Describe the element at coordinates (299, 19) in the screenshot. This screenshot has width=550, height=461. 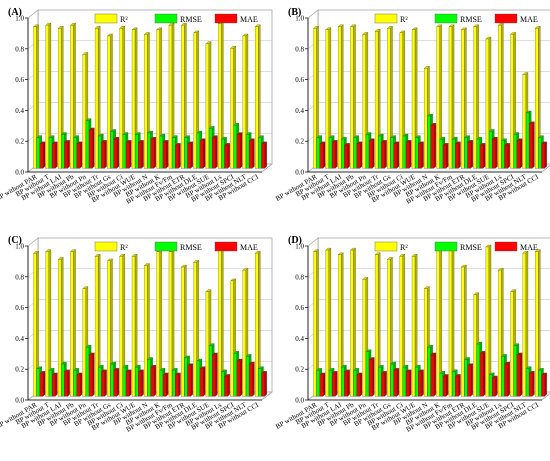
I see `y-tick-label: 1.0` at that location.